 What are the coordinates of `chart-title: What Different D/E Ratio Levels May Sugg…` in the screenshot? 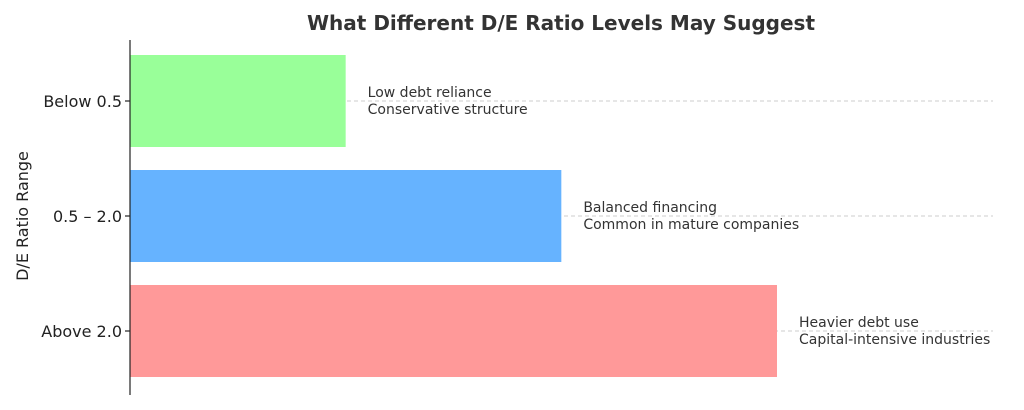 It's located at (561, 23).